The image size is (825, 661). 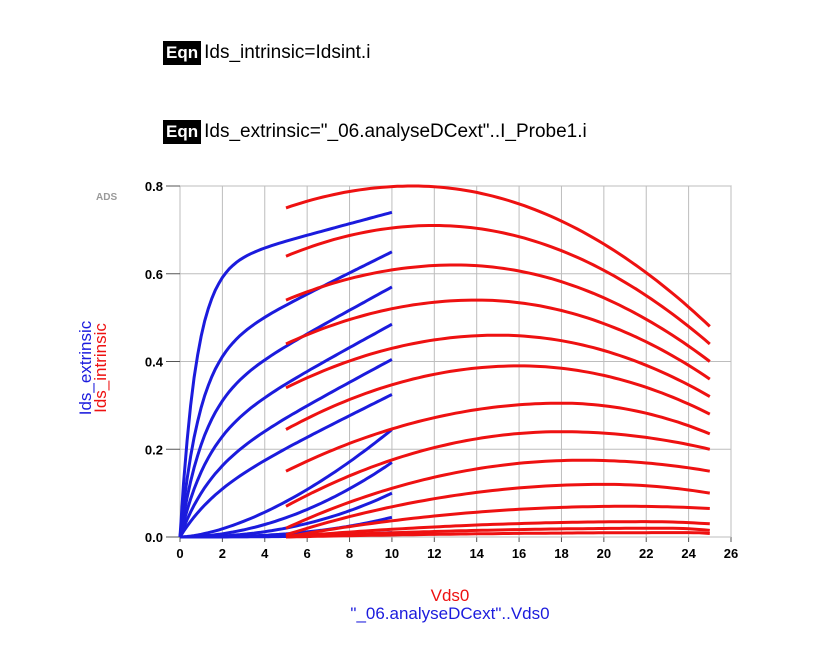 I want to click on y-tick-label: 0.2, so click(x=154, y=449).